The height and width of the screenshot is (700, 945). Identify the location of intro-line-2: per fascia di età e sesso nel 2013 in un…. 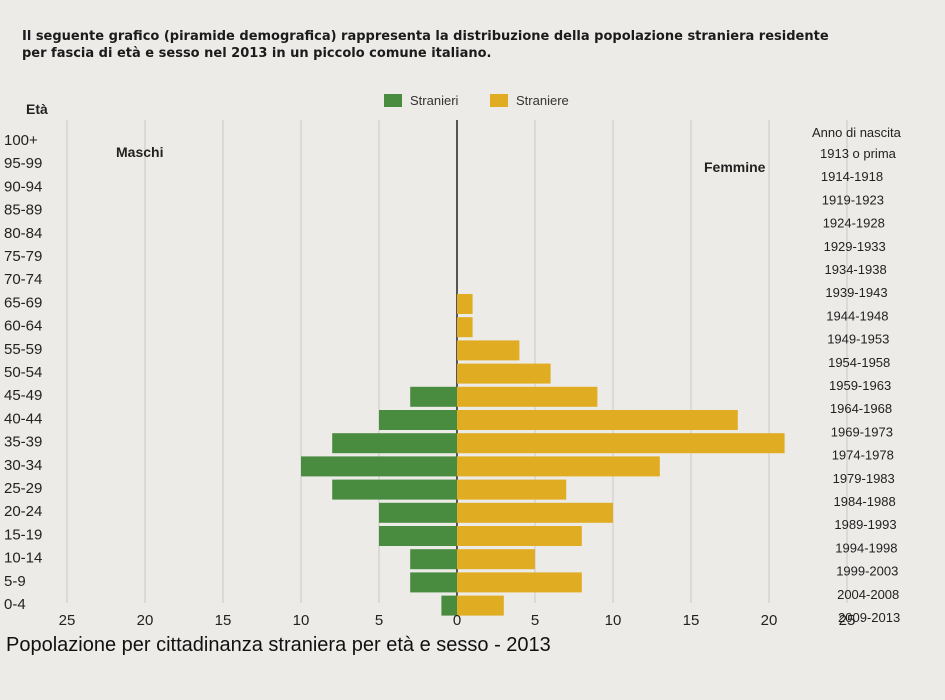
(257, 53).